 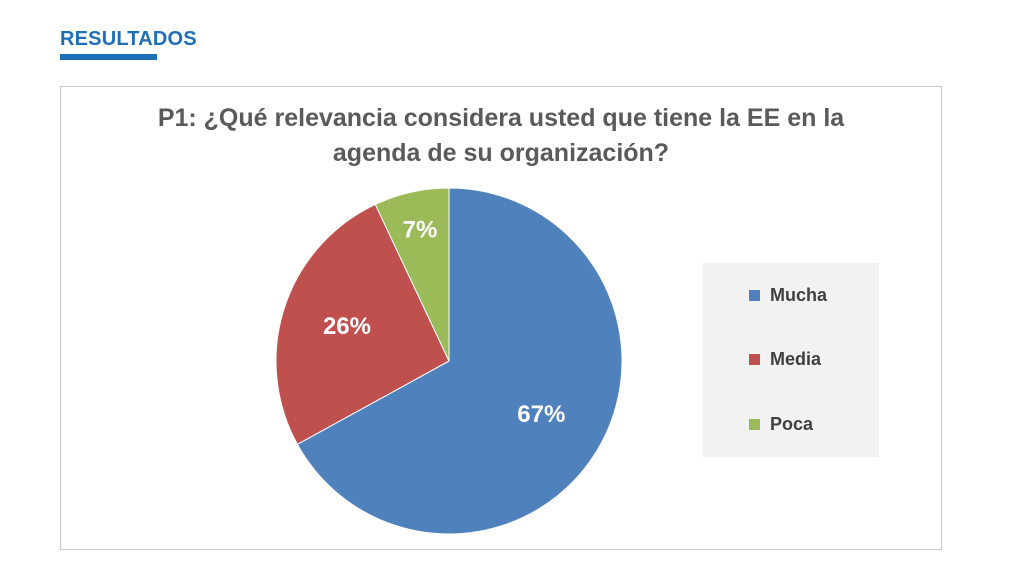 I want to click on legend-item-mucha: Mucha, so click(x=788, y=295).